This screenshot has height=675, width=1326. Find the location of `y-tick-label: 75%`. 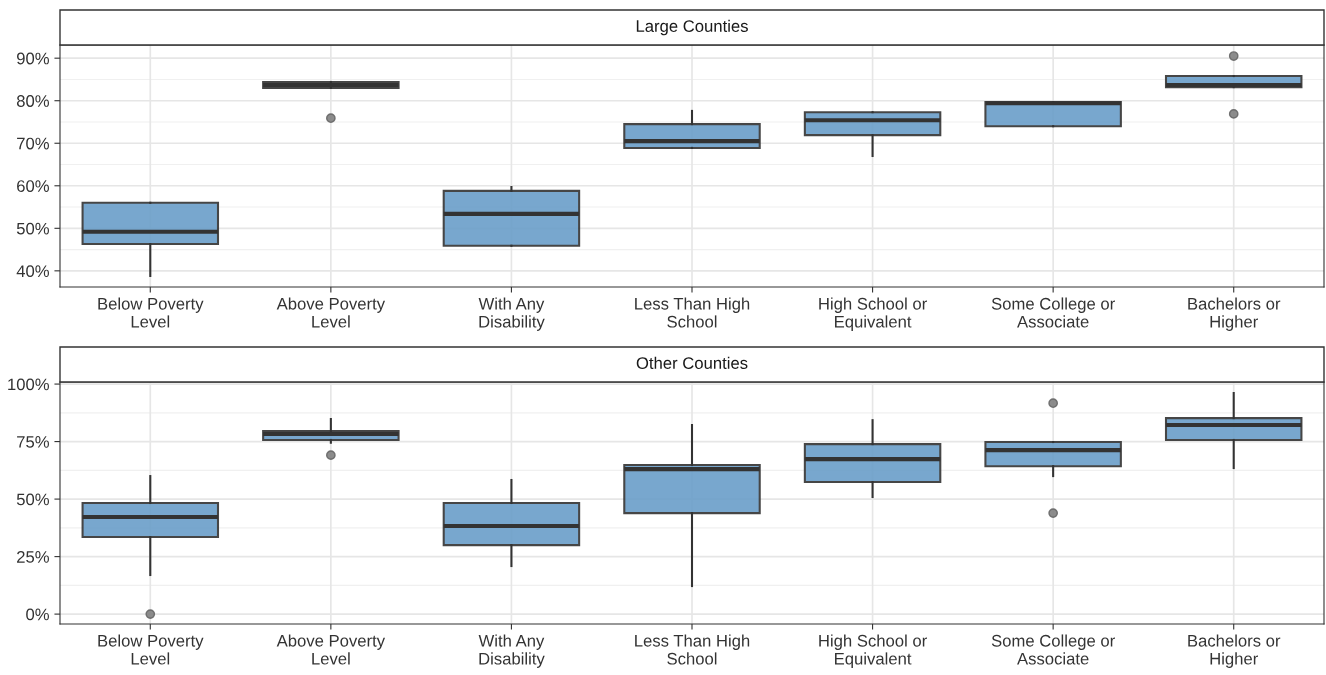

y-tick-label: 75% is located at coordinates (33, 442).